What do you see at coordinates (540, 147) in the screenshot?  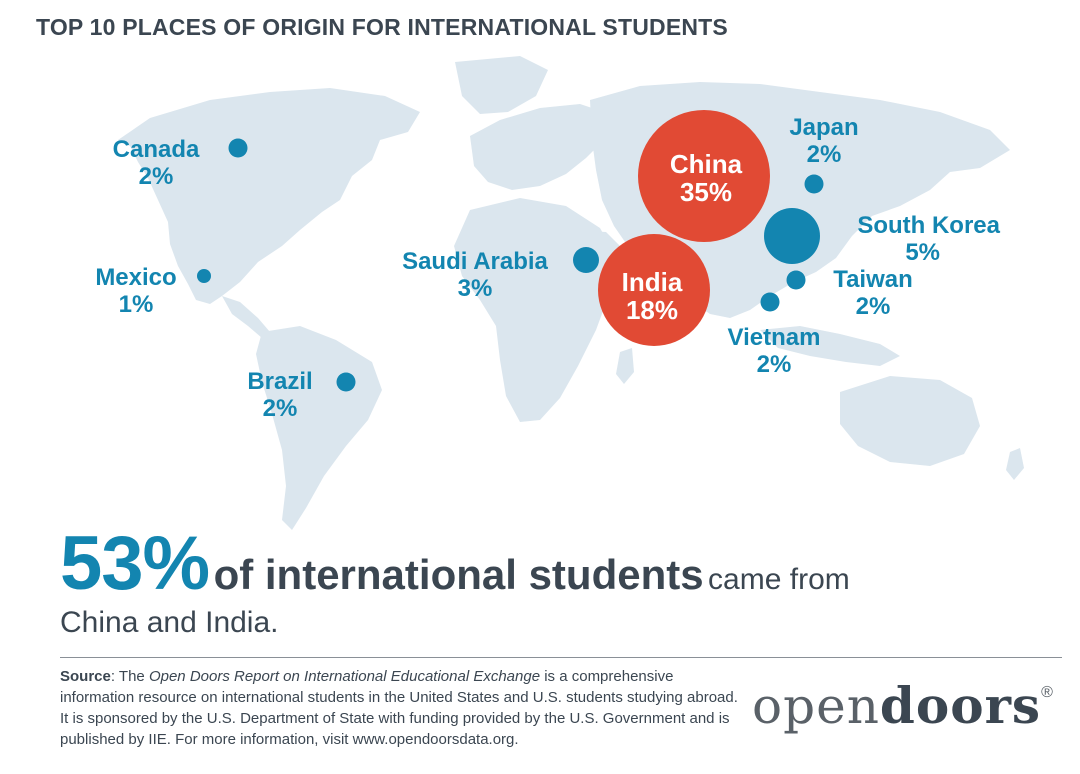 I see `europe` at bounding box center [540, 147].